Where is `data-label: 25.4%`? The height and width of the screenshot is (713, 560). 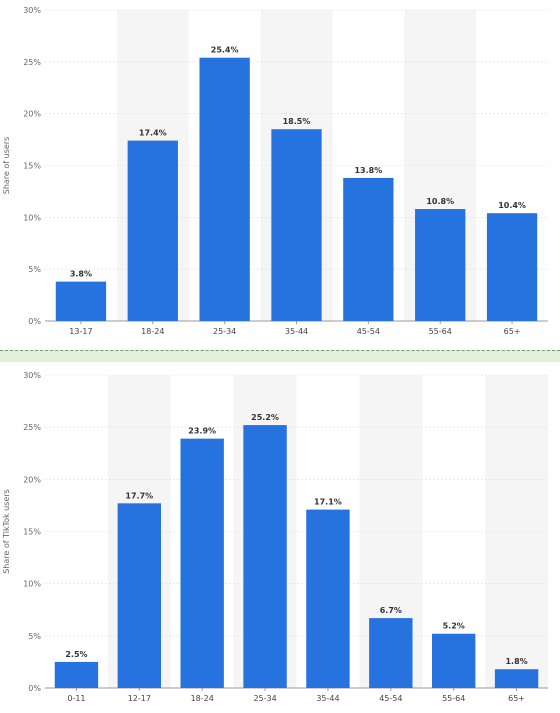 data-label: 25.4% is located at coordinates (225, 50).